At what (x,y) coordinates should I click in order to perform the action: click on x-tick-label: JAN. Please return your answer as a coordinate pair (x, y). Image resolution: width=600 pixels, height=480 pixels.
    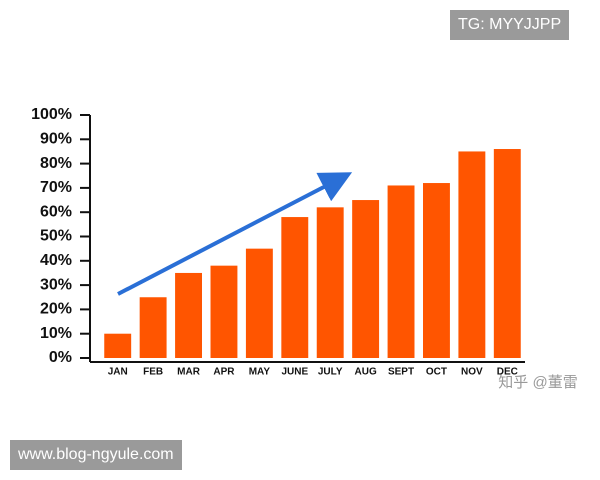
    Looking at the image, I should click on (118, 372).